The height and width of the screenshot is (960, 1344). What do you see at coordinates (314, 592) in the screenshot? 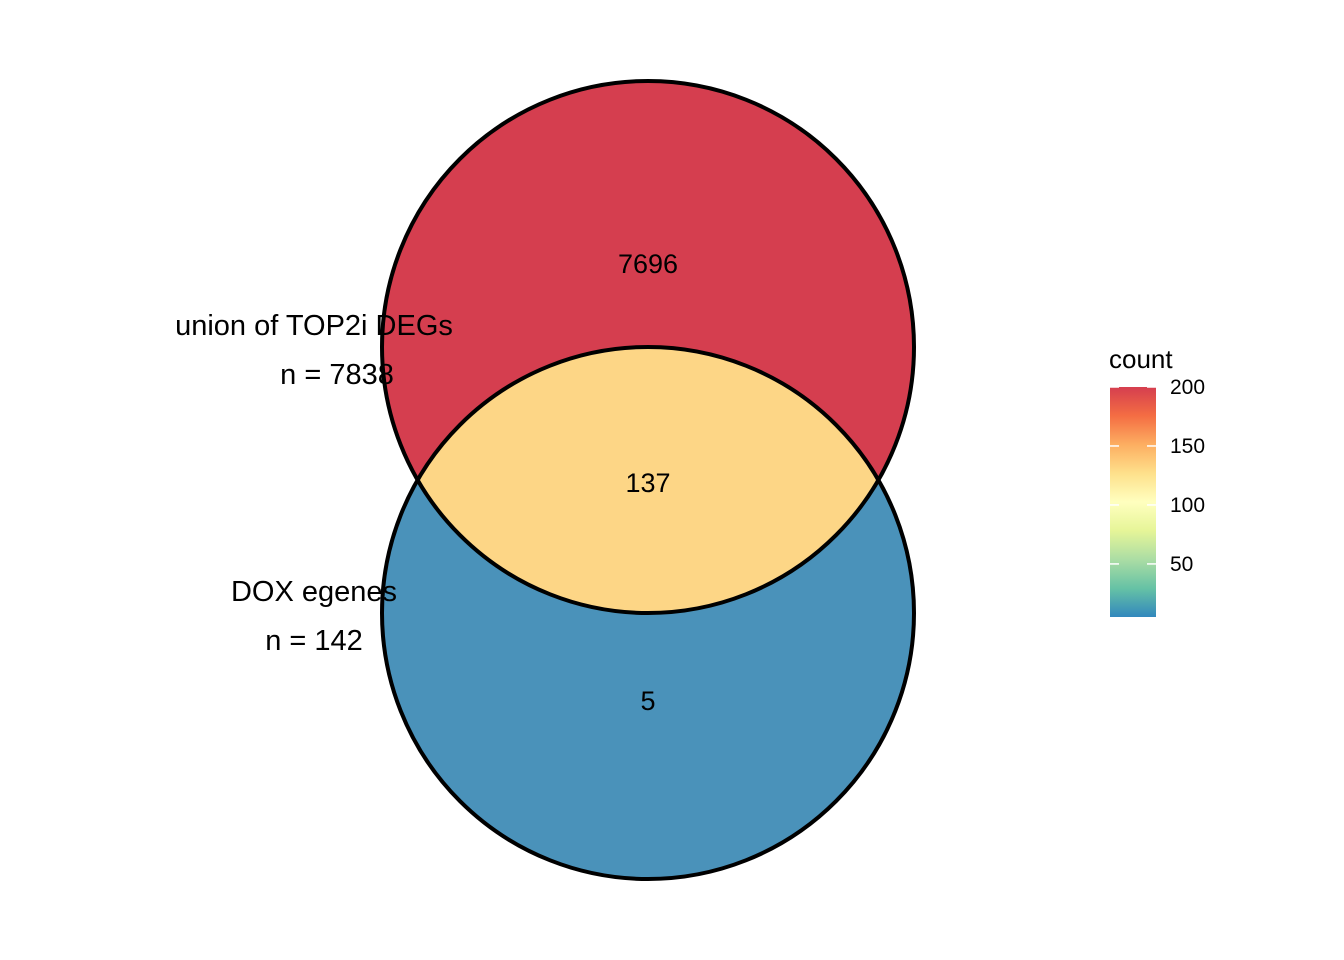
I see `set-label-bottom-name: DOX egenes` at bounding box center [314, 592].